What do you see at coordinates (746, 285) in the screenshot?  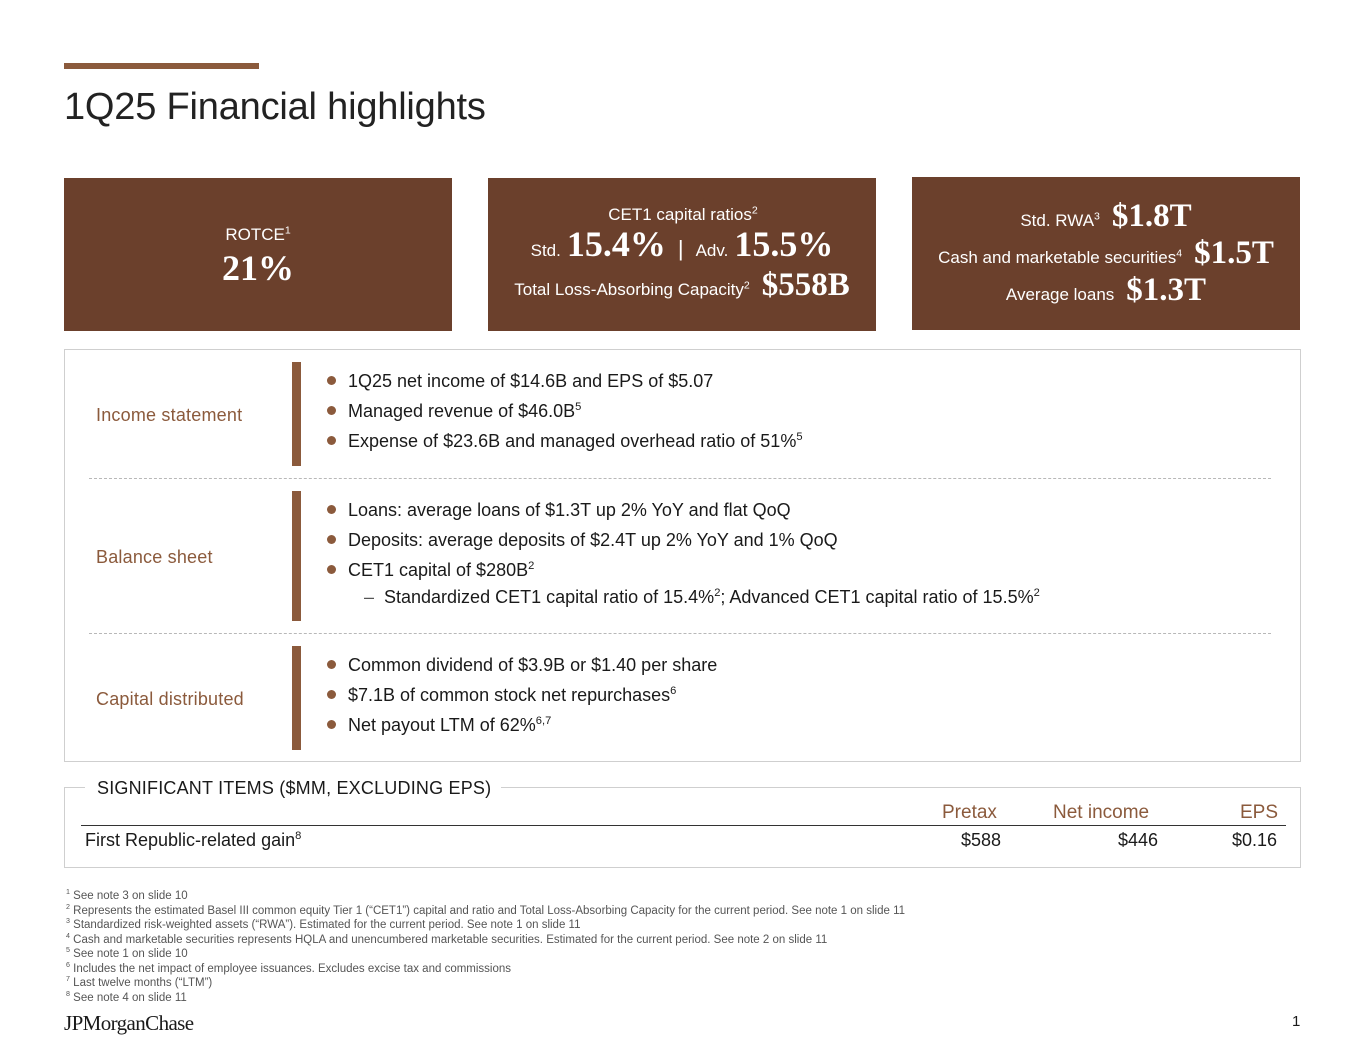 I see `tlac-footnote-ref: 2` at bounding box center [746, 285].